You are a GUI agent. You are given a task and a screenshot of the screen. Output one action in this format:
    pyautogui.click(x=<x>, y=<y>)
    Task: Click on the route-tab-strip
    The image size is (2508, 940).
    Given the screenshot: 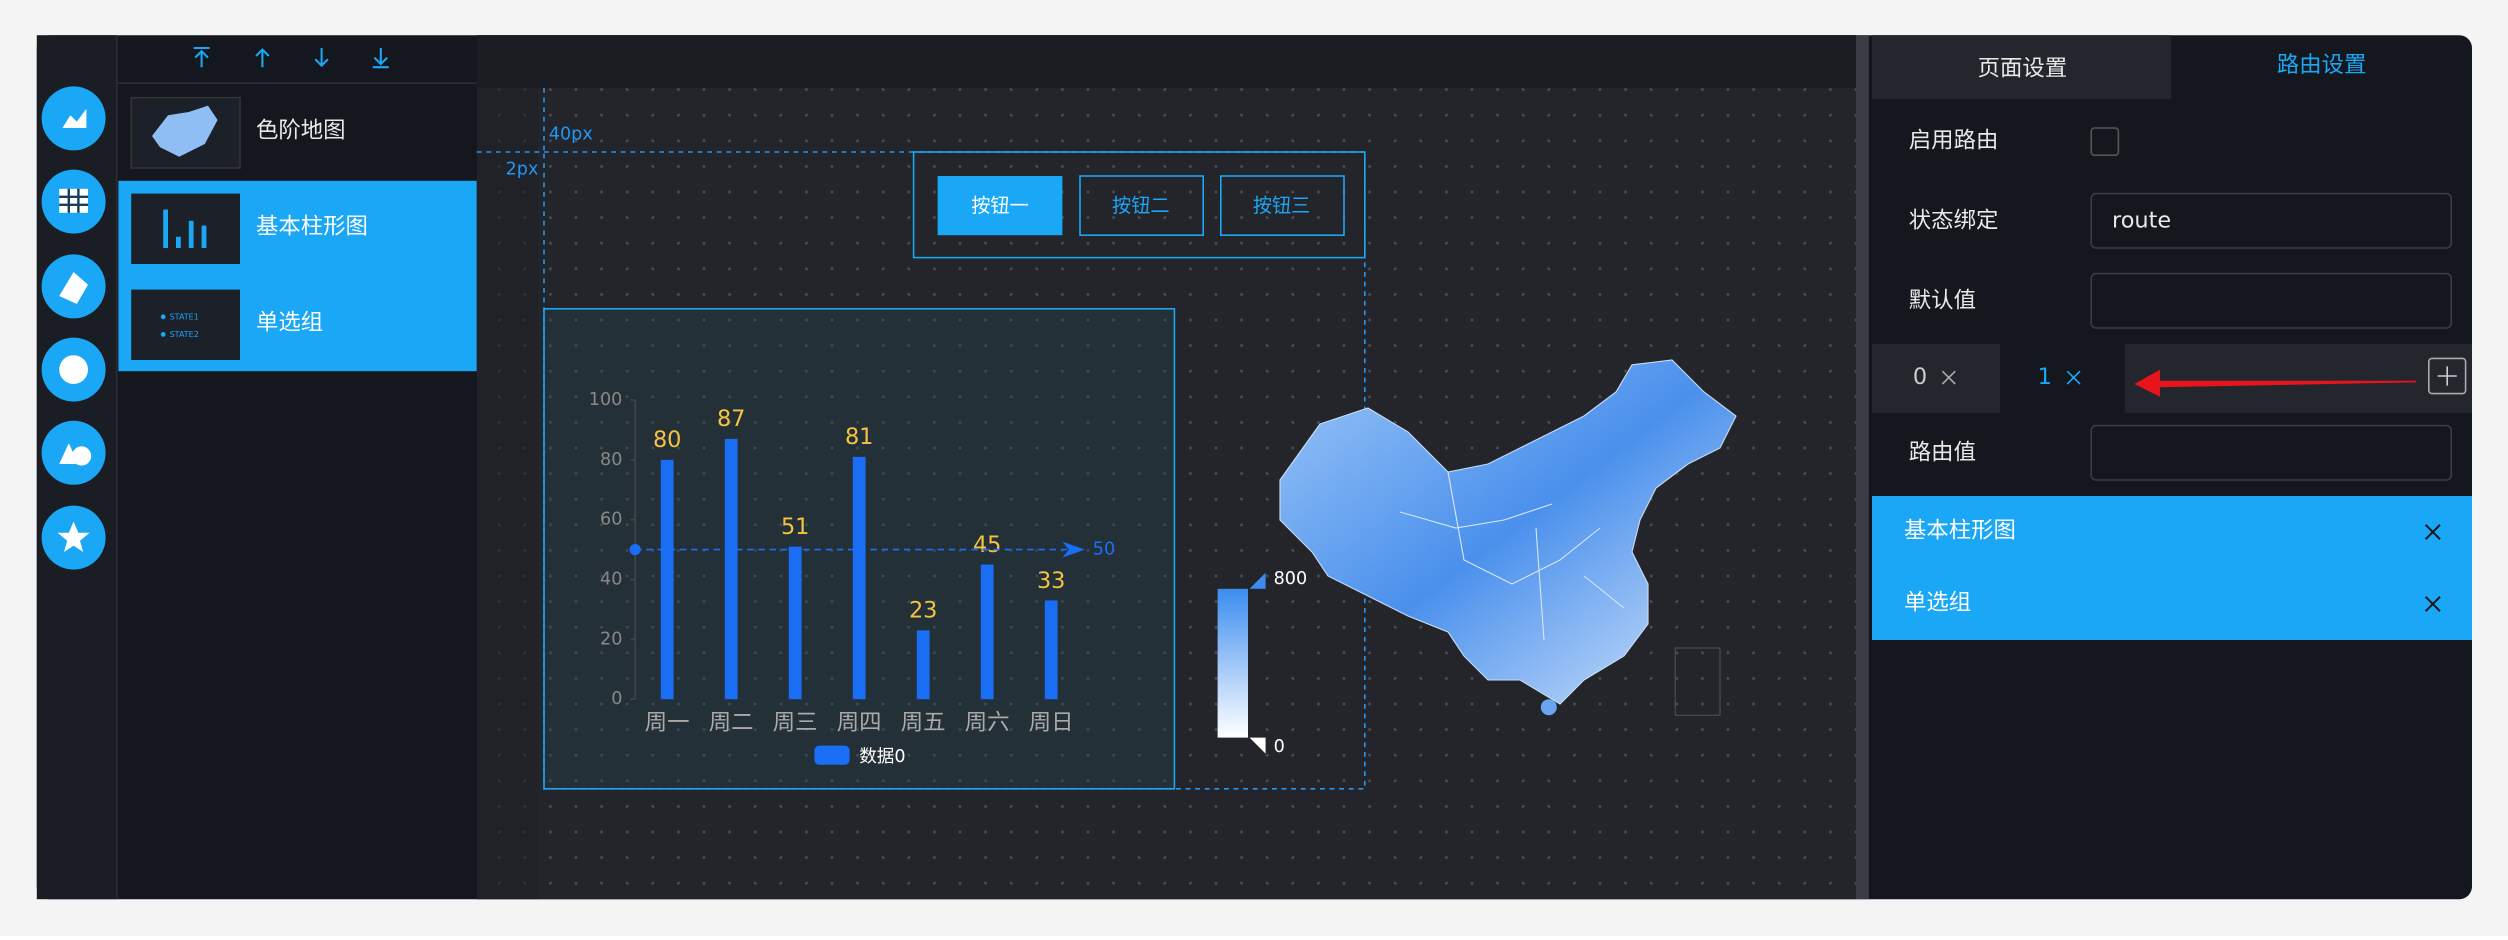 What is the action you would take?
    pyautogui.click(x=2172, y=378)
    